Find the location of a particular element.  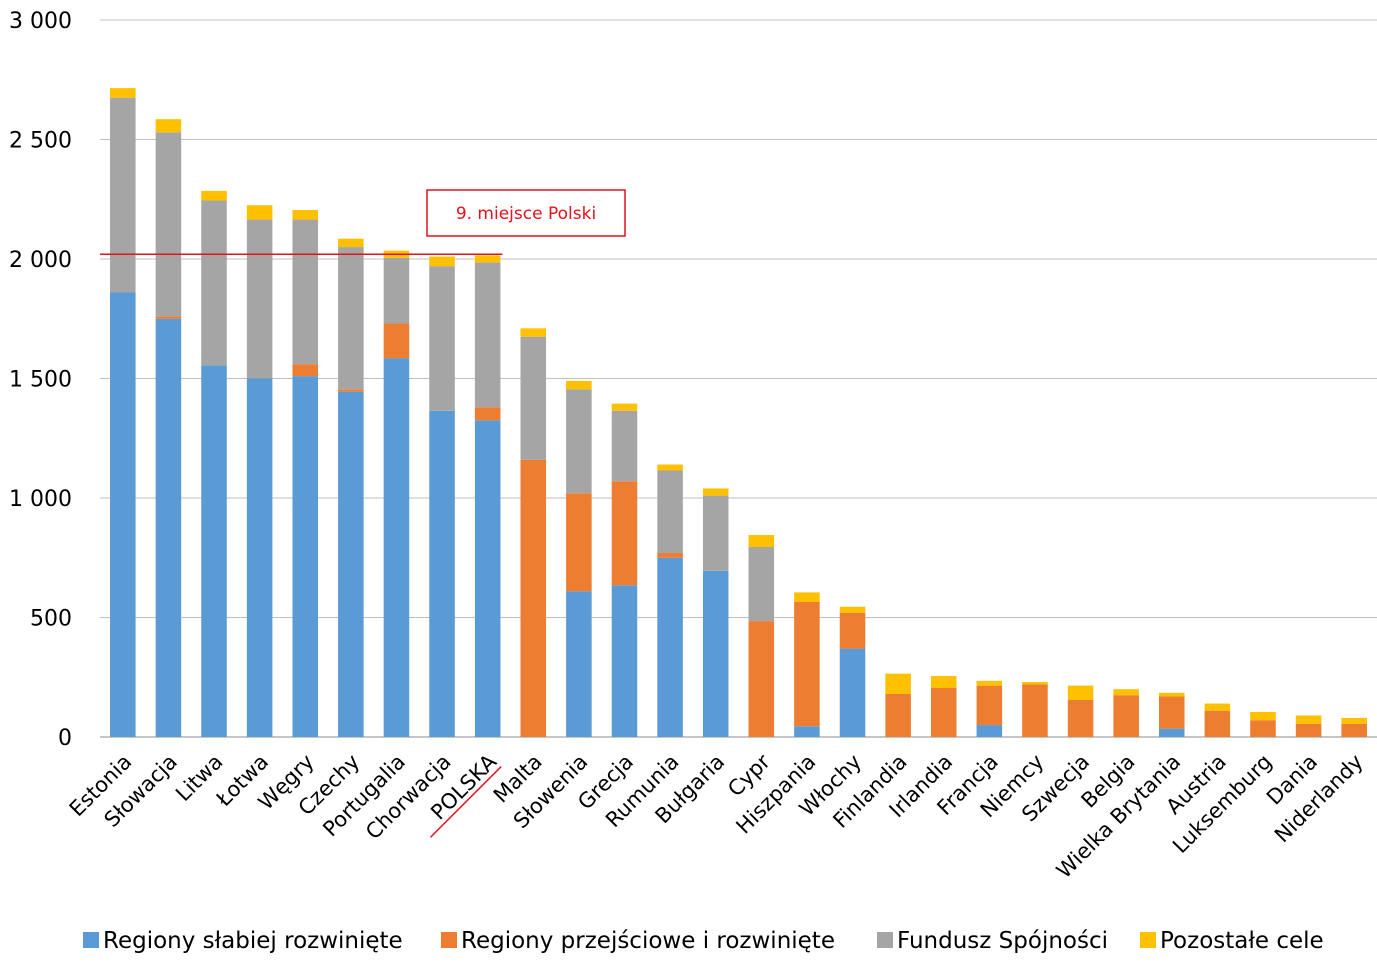

bar-segment-bułgaria-s4 is located at coordinates (715, 492).